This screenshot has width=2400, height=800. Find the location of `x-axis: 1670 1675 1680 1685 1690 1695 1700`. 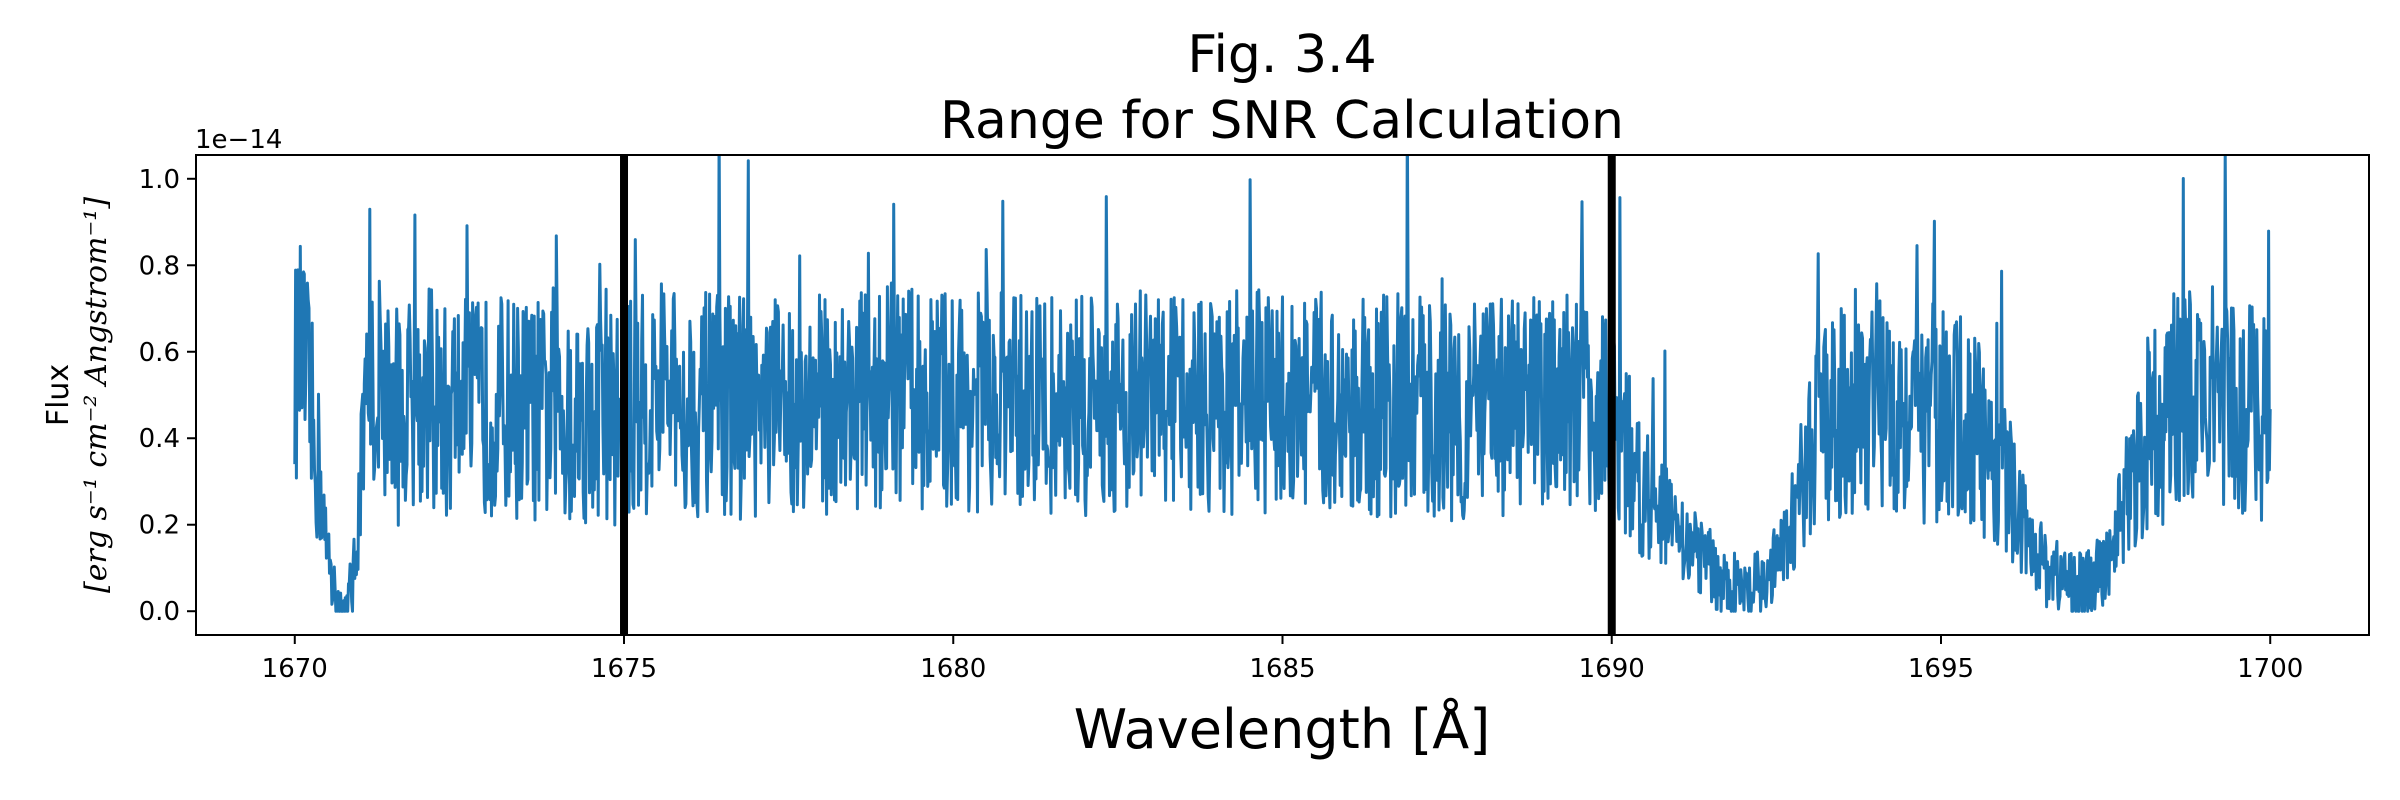

x-axis: 1670 1675 1680 1685 1690 1695 1700 is located at coordinates (1282, 659).